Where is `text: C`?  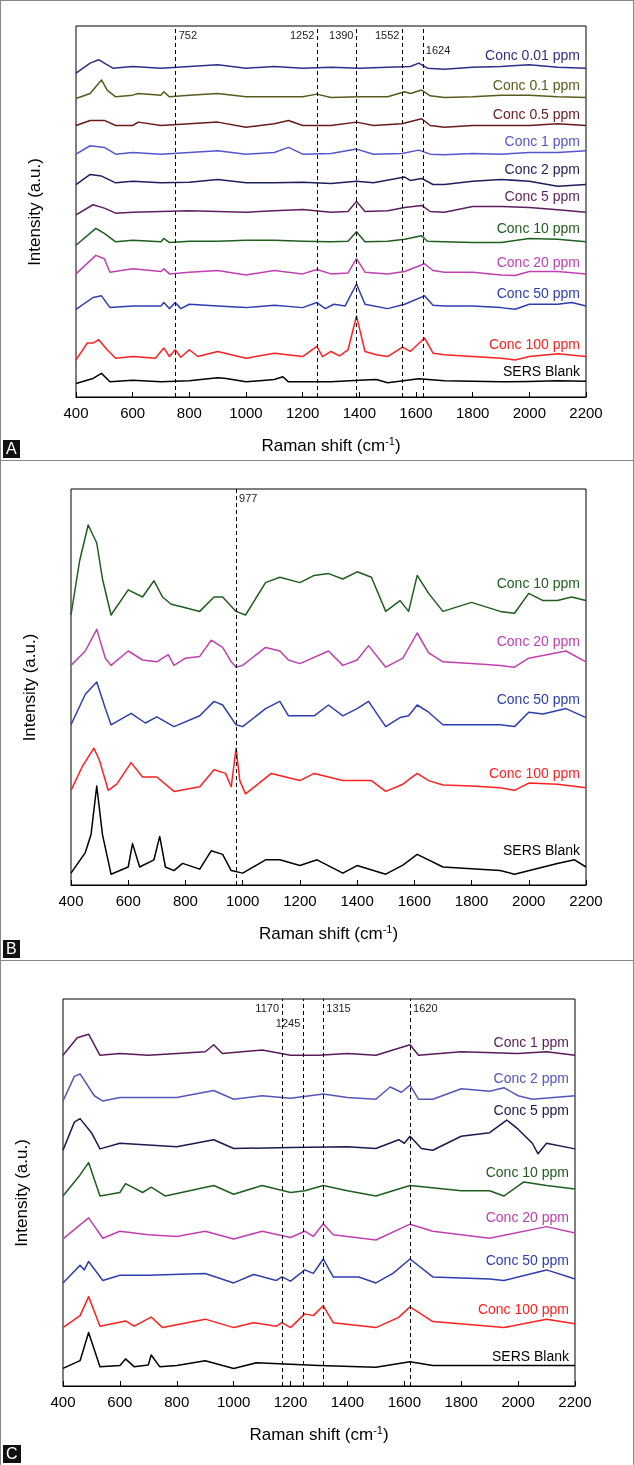
text: C is located at coordinates (12, 1454).